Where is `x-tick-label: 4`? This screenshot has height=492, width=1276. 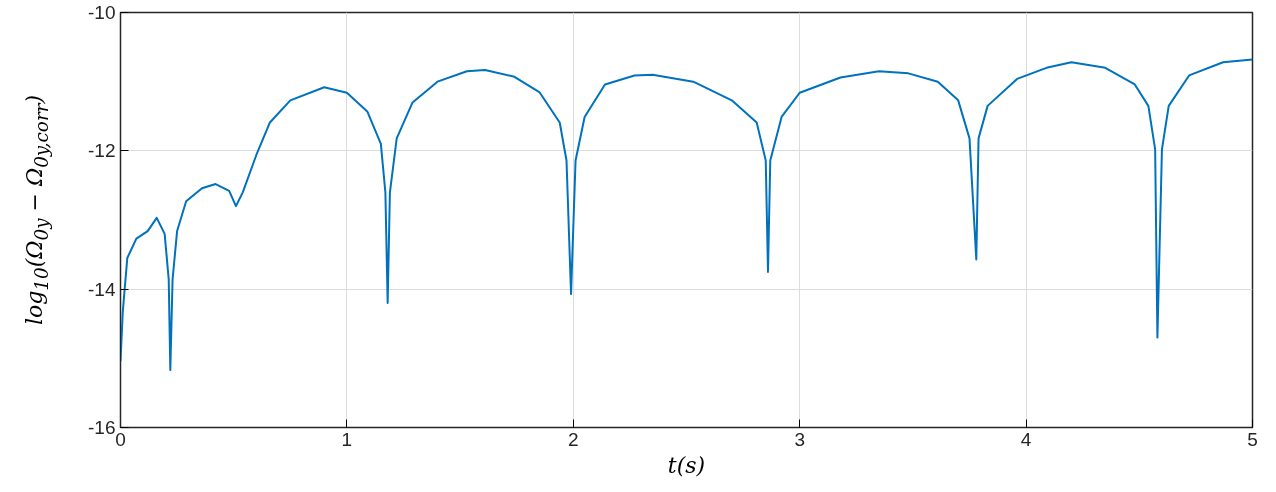
x-tick-label: 4 is located at coordinates (1026, 439).